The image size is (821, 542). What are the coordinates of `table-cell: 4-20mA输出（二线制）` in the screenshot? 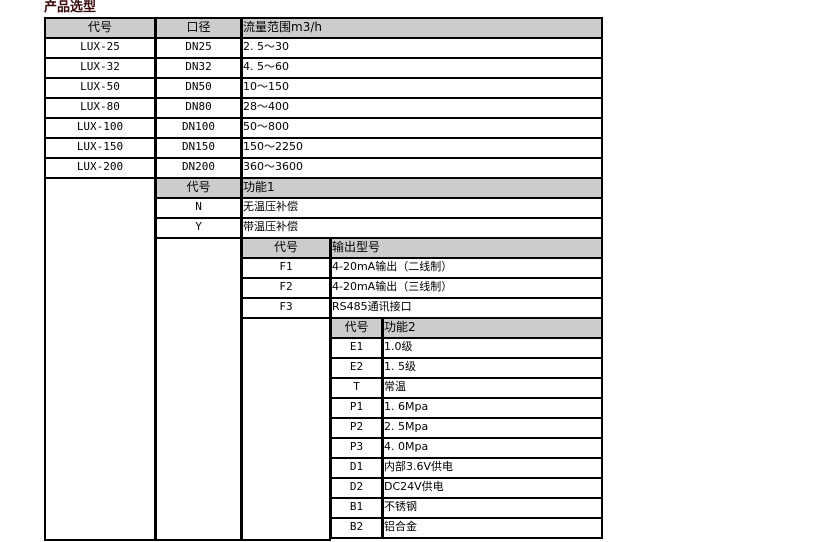 It's located at (466, 268).